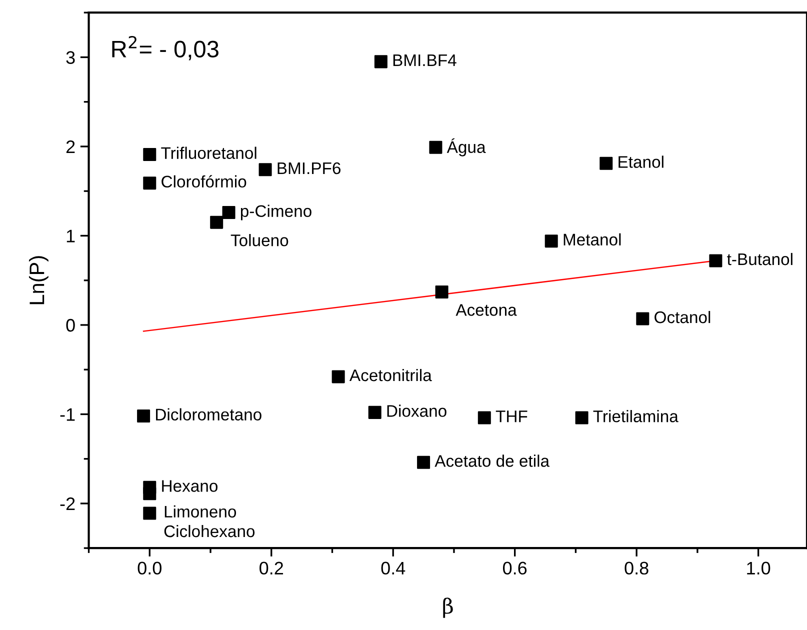 This screenshot has height=630, width=807. Describe the element at coordinates (466, 147) in the screenshot. I see `annotation: Água` at that location.